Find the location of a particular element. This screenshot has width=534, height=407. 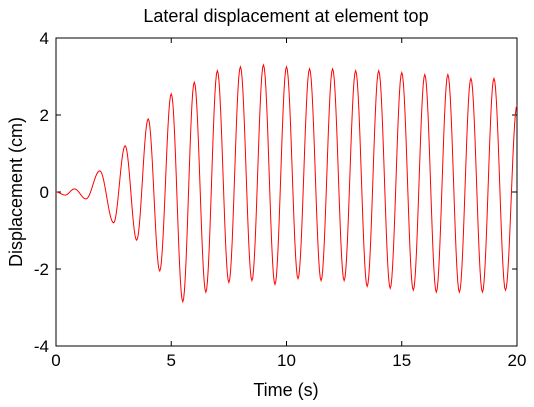

x-tick-label: 10 is located at coordinates (286, 360).